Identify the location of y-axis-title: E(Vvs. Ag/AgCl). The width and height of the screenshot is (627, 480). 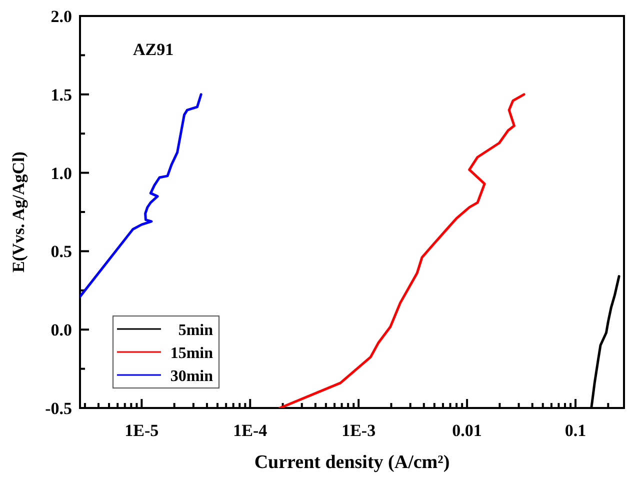
(18, 212).